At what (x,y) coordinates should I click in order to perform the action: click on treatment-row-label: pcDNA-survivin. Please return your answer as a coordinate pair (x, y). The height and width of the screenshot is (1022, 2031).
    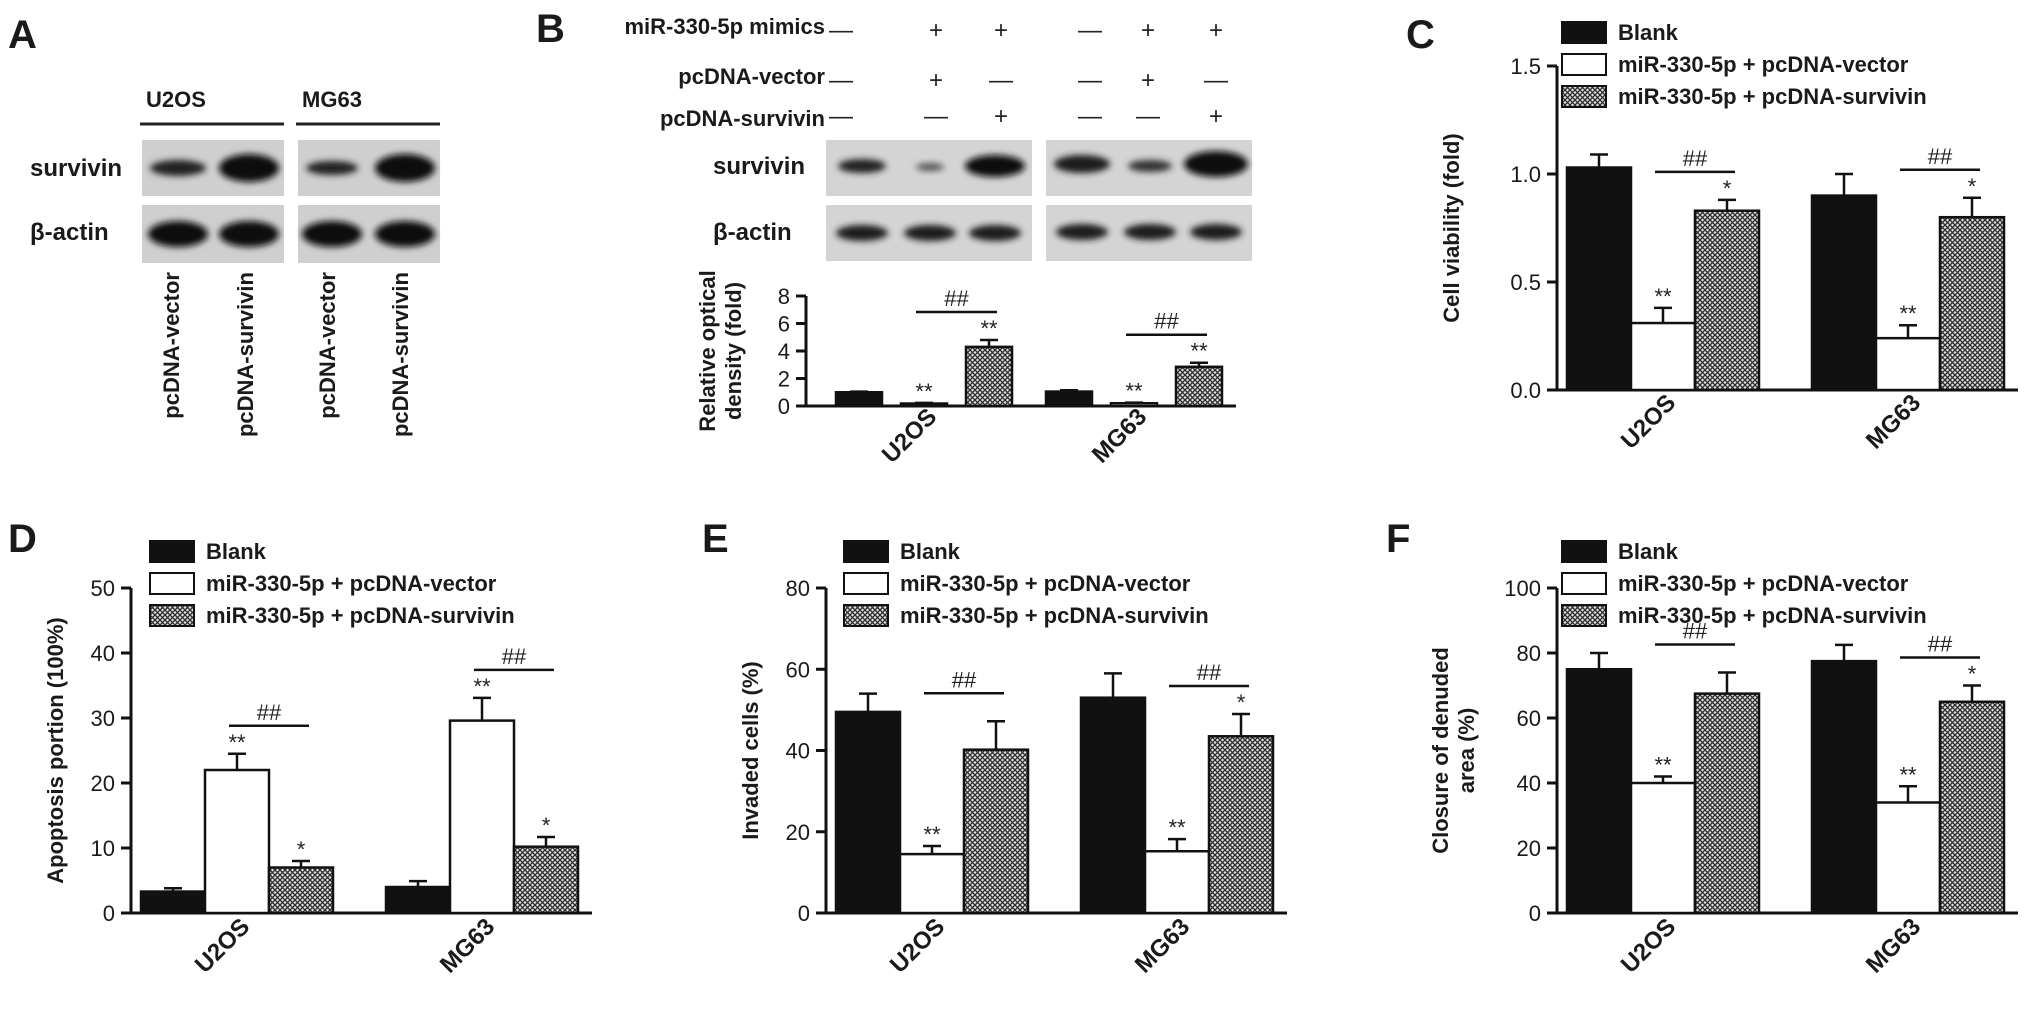
    Looking at the image, I should click on (742, 118).